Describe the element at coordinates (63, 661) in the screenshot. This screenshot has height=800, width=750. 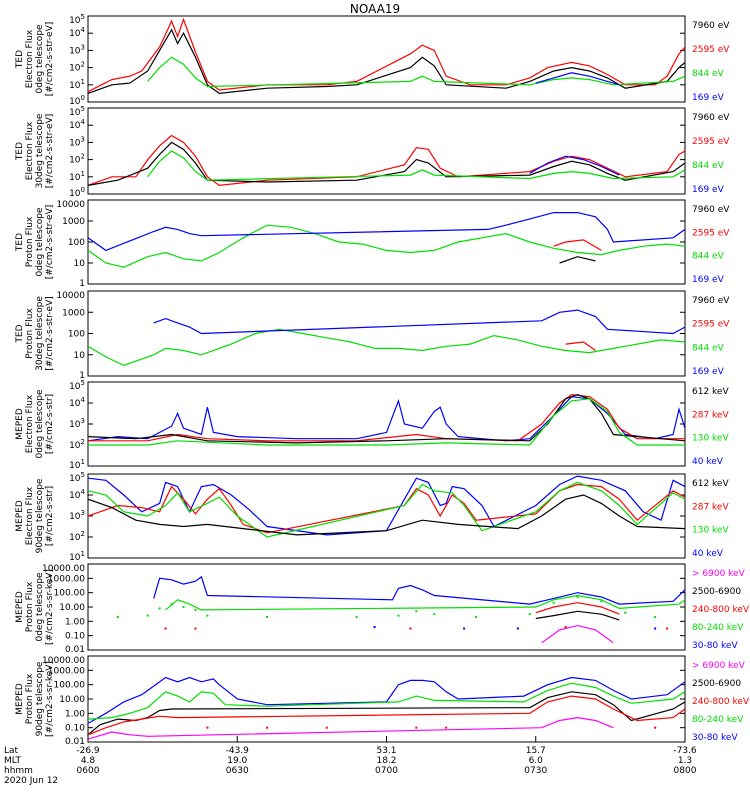
I see `y-tick-label: 10000.00` at that location.